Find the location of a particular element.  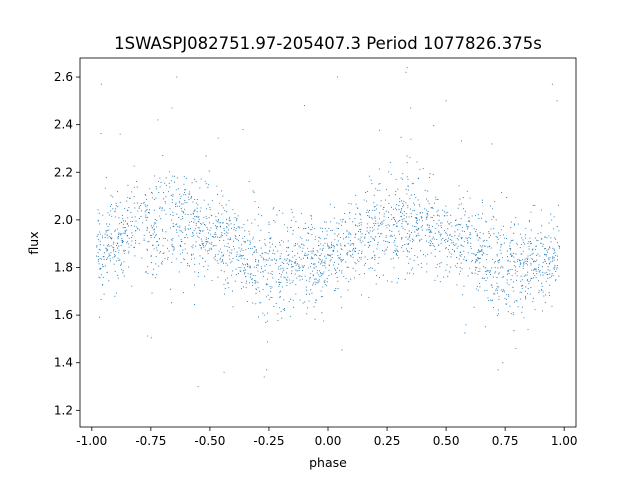

x-tick-label: 0.00 is located at coordinates (328, 441).